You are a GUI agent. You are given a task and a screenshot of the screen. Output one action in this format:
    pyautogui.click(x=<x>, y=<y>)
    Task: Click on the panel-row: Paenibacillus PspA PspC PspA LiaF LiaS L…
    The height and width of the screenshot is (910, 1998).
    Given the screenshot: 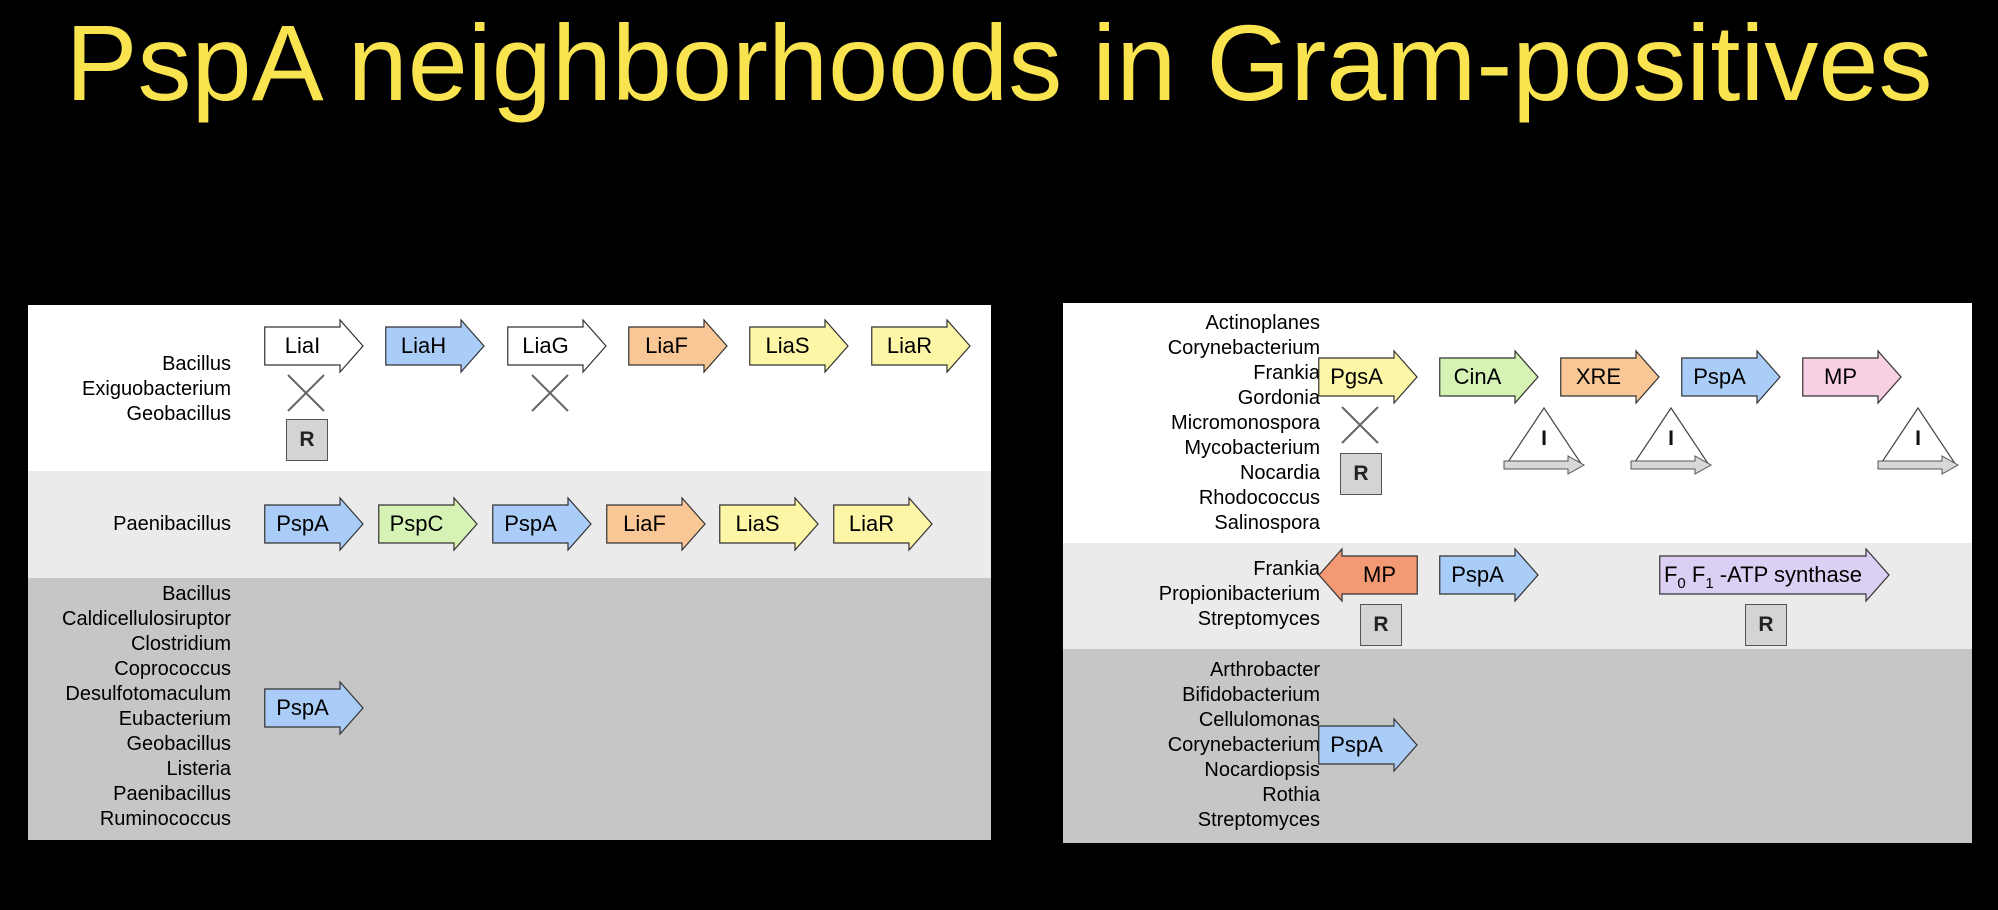 What is the action you would take?
    pyautogui.click(x=509, y=524)
    